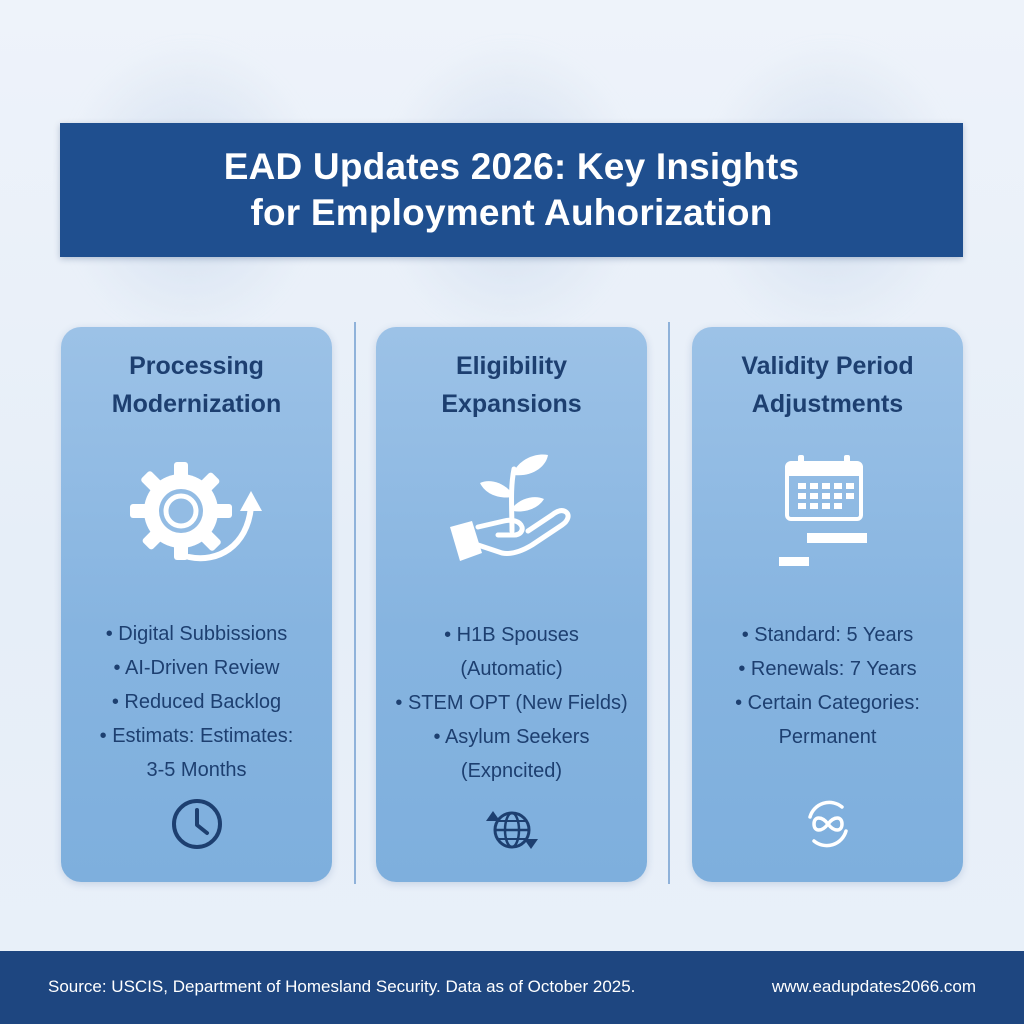 The height and width of the screenshot is (1024, 1024). Describe the element at coordinates (827, 385) in the screenshot. I see `panel-title: Validity Period Adjustments` at that location.